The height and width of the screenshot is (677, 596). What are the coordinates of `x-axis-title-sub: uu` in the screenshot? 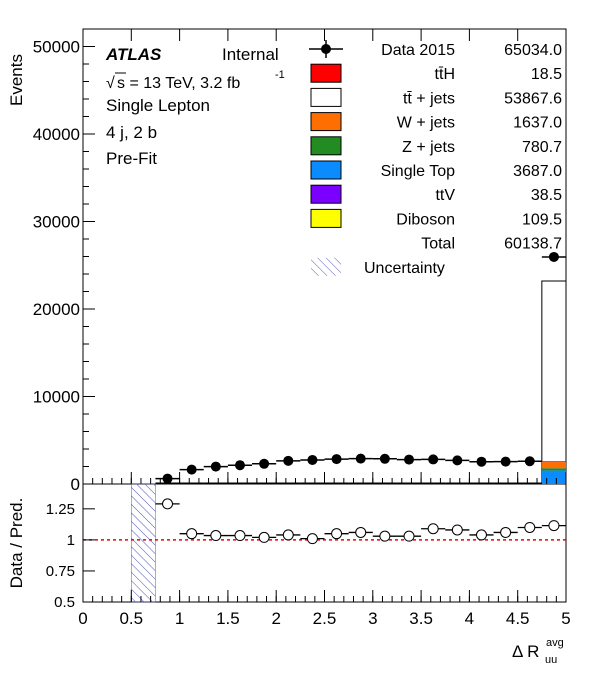 It's located at (551, 660).